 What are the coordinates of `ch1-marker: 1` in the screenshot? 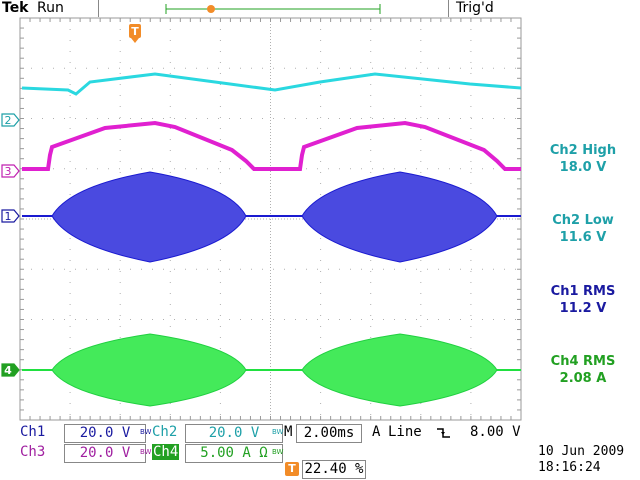 It's located at (10, 216).